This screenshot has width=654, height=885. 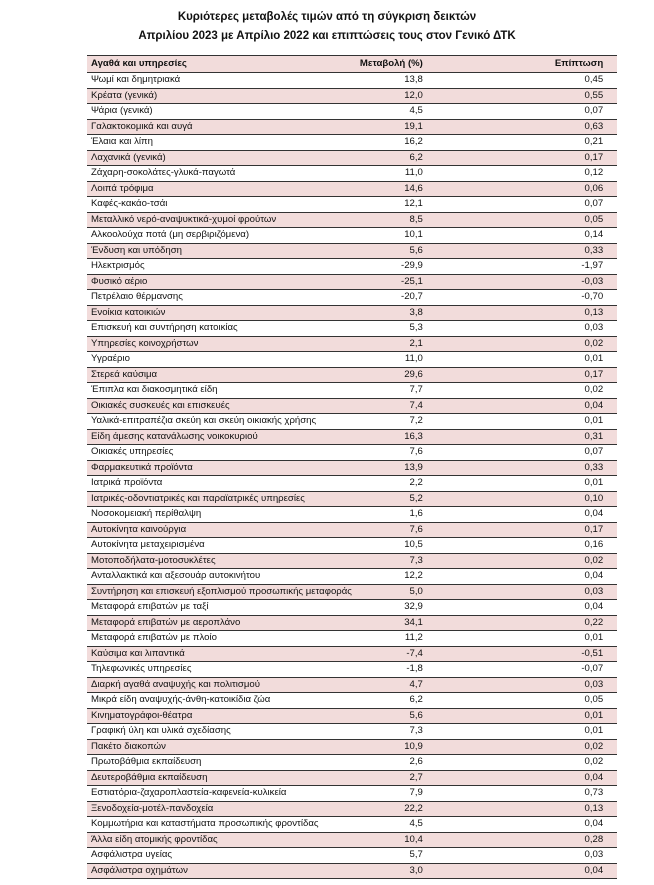 I want to click on item-name-cell: Φαρμακευτικά προϊόντα, so click(x=221, y=468).